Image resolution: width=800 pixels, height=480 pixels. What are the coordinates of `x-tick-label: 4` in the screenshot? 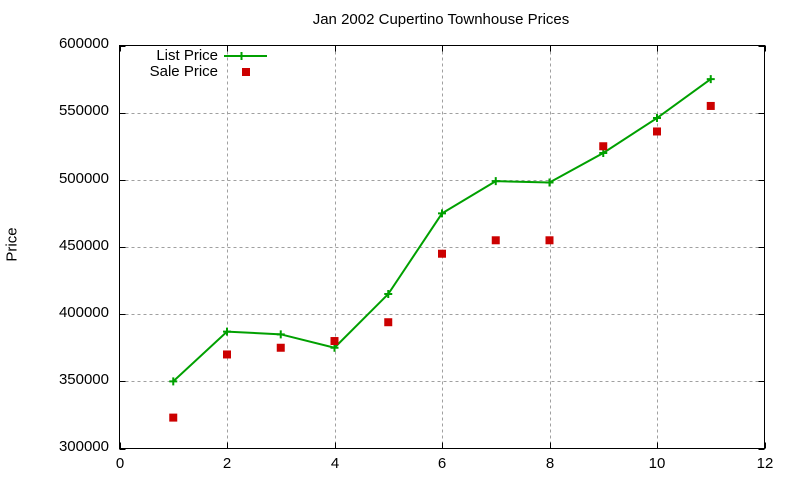 It's located at (335, 463).